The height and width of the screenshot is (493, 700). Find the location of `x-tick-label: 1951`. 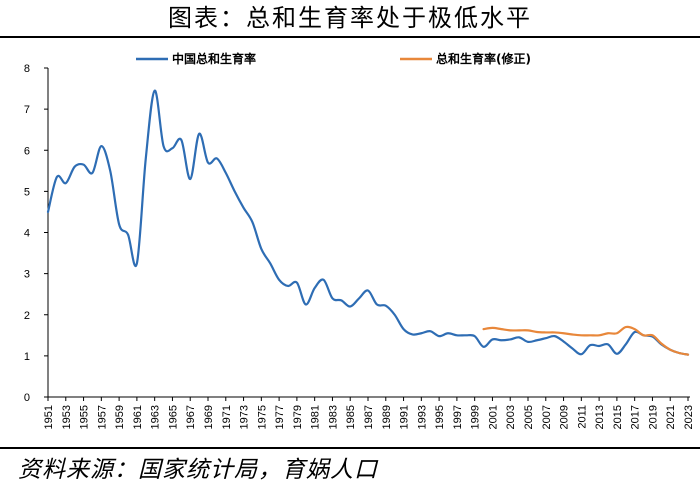

x-tick-label: 1951 is located at coordinates (49, 417).